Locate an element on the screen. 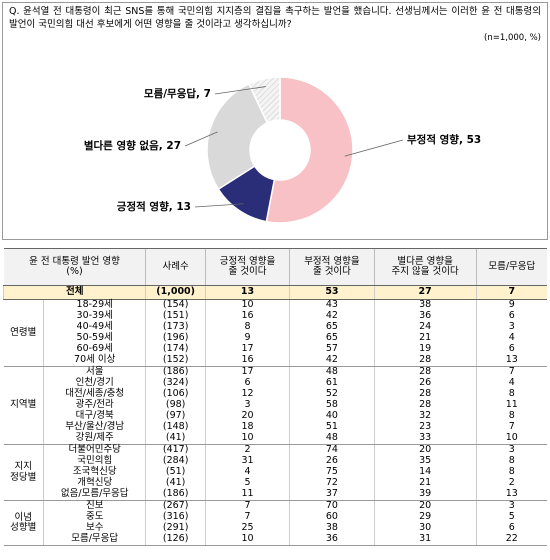 The height and width of the screenshot is (560, 550). table-row: 지지 정당별 더불어민주당 (417) 2 74 20 3 is located at coordinates (275, 472).